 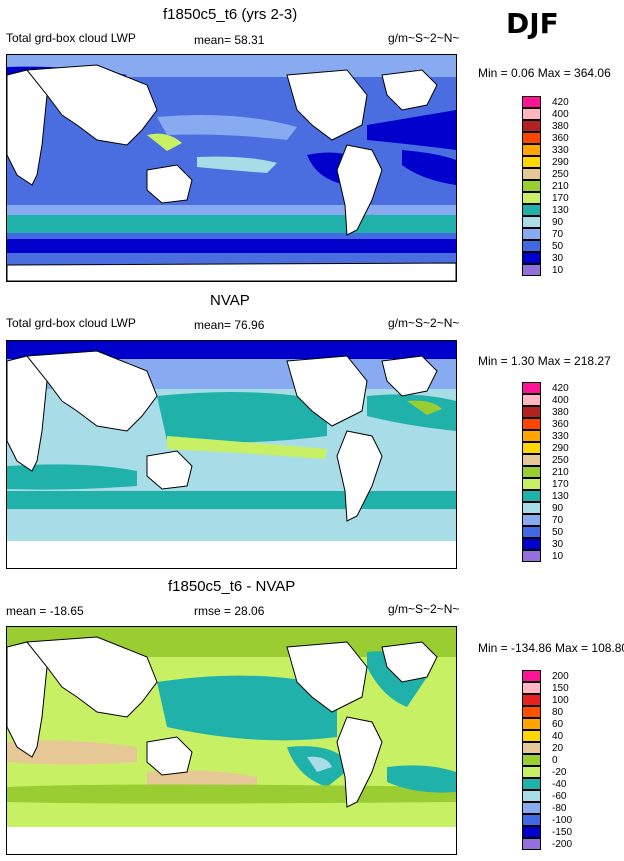 I want to click on colorbar-level-label: 100, so click(x=560, y=700).